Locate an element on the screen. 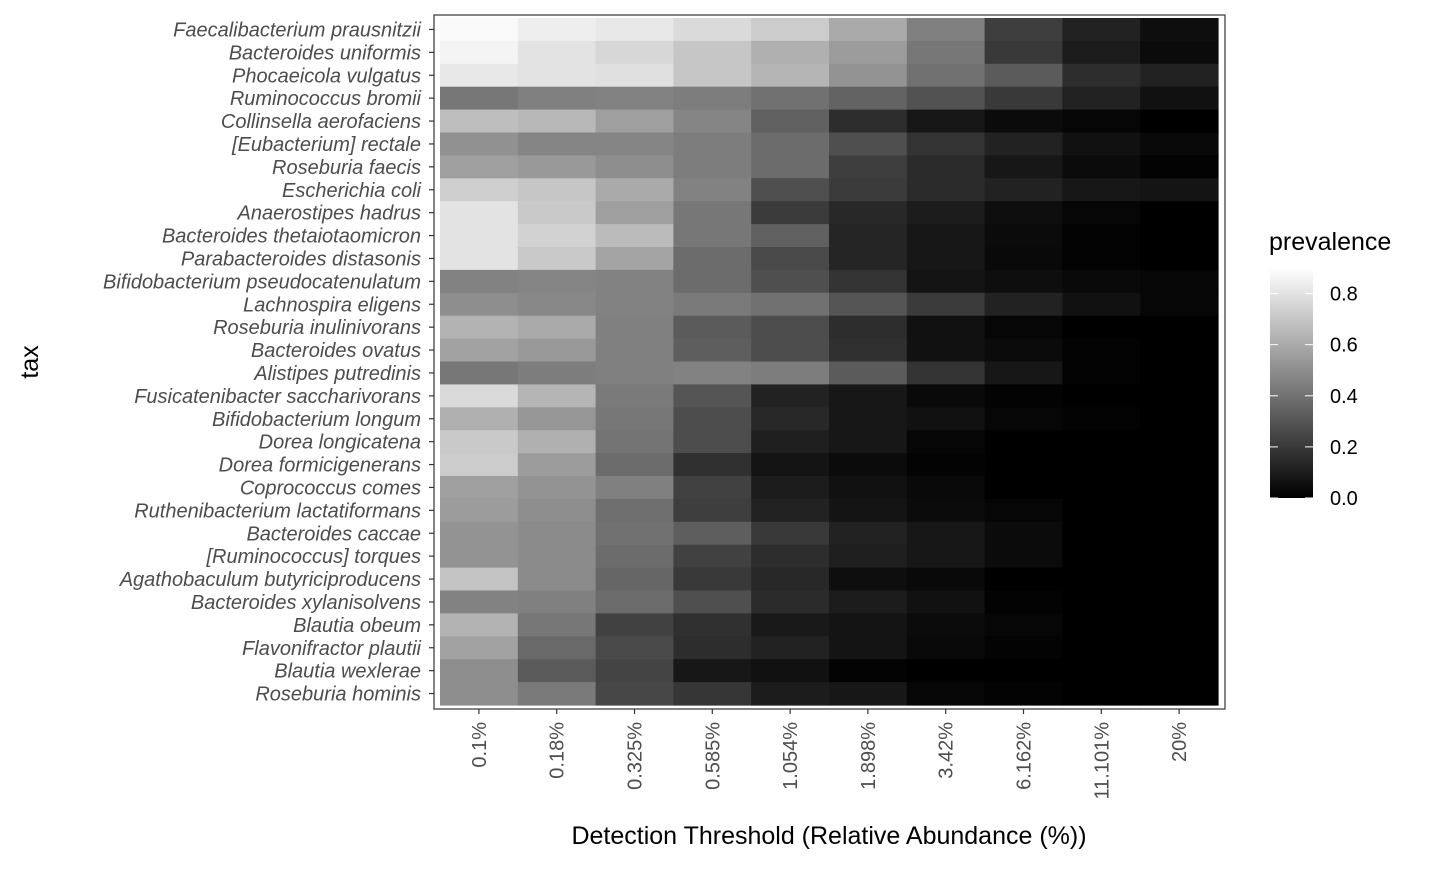  legend-tick-label: 0.4 is located at coordinates (1344, 397).